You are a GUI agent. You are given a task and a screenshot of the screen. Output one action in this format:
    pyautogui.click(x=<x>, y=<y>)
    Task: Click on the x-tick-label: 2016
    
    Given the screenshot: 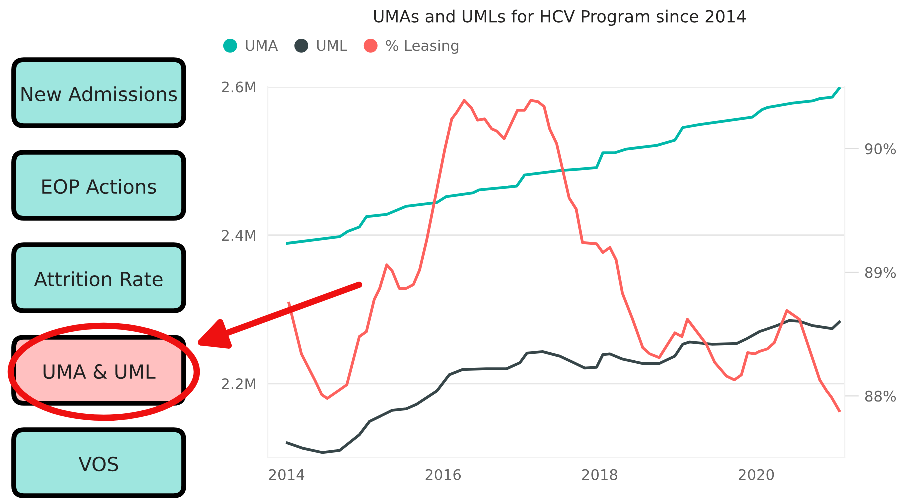 What is the action you would take?
    pyautogui.click(x=444, y=474)
    